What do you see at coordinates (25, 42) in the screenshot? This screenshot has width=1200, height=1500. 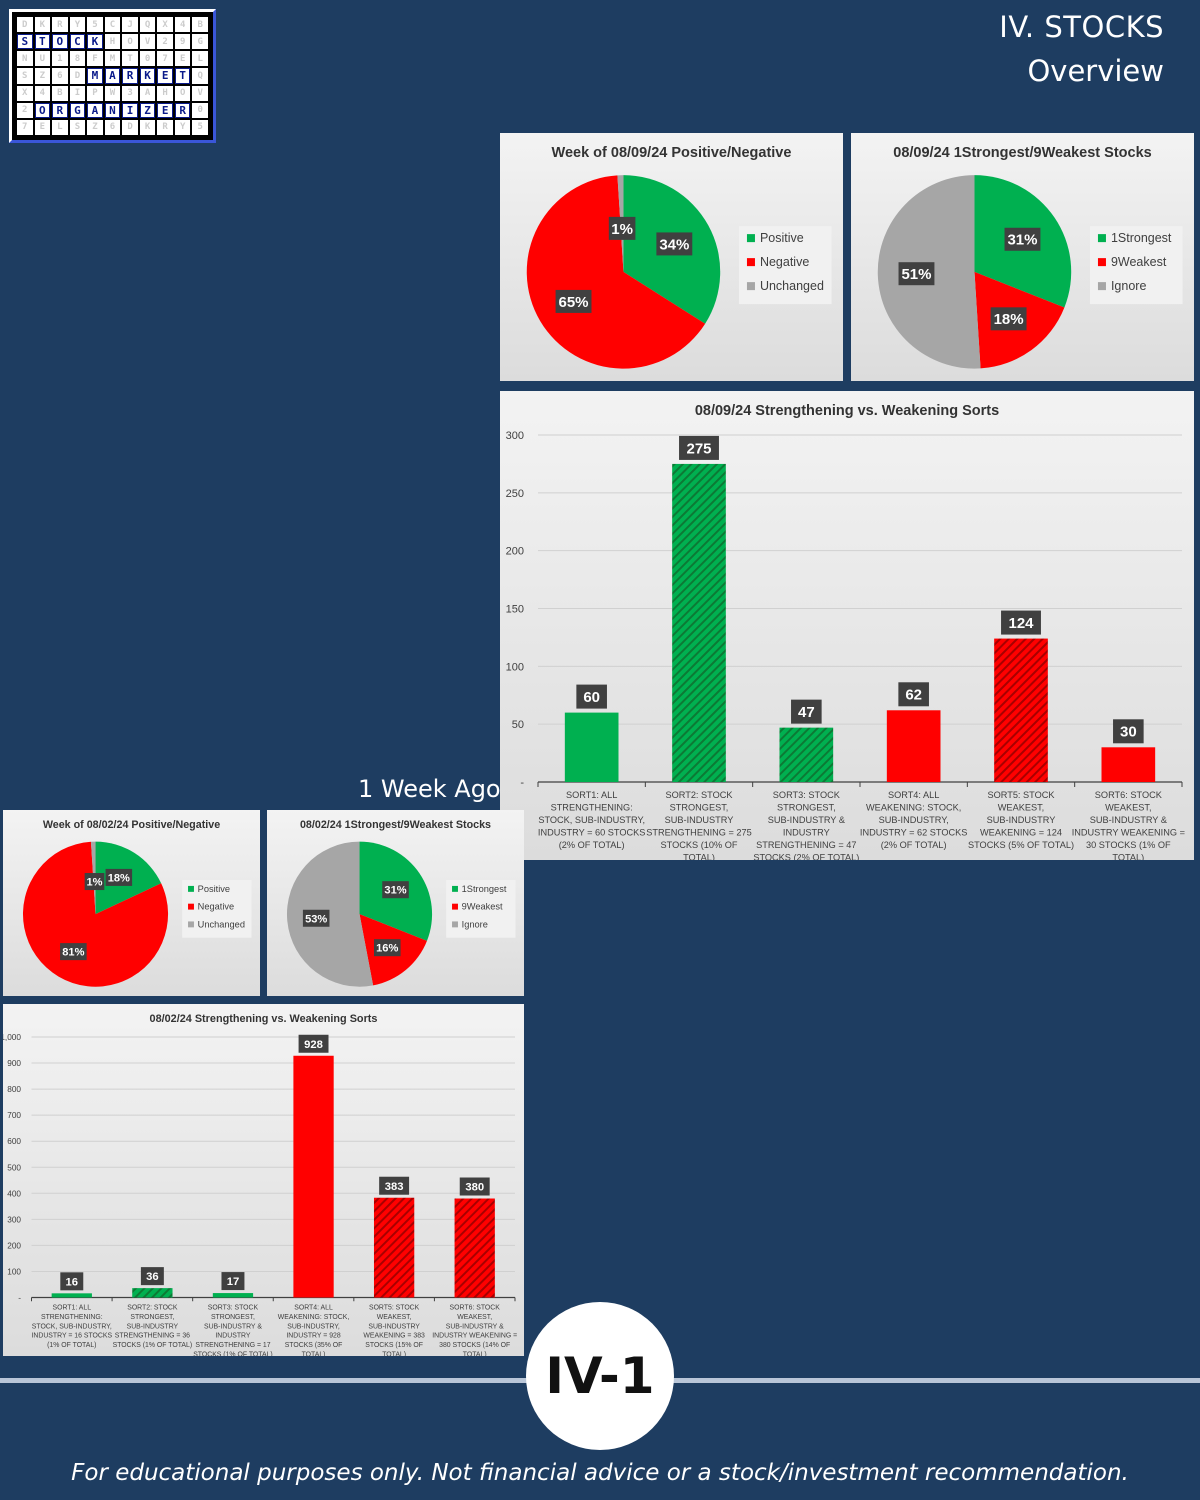 I see `logo-letter: S` at bounding box center [25, 42].